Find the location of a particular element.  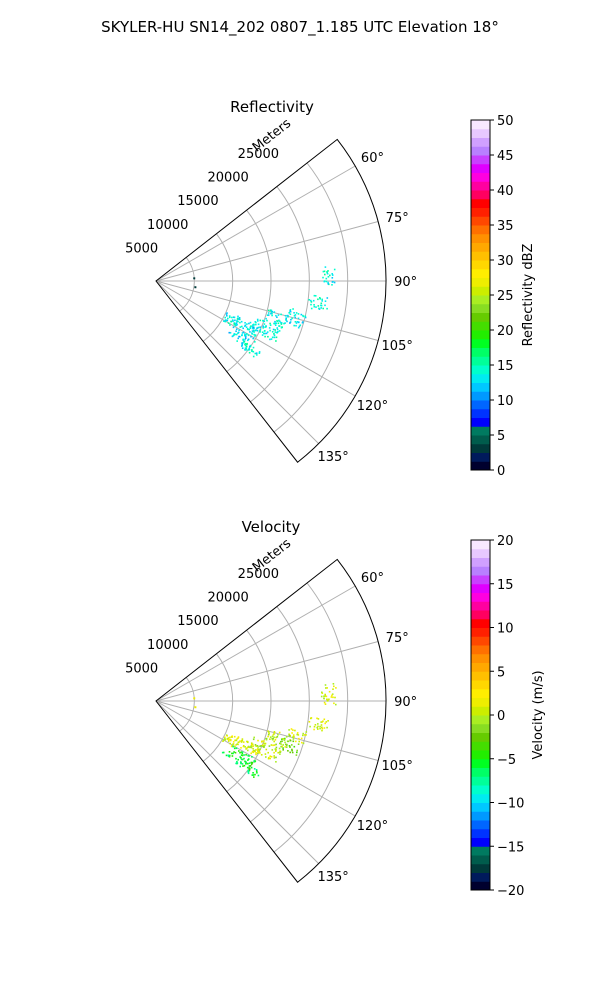

radial-tick-label: 10000 is located at coordinates (167, 225).